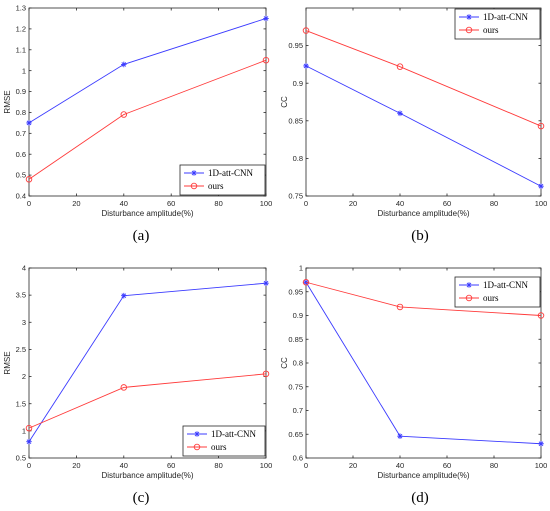  What do you see at coordinates (21, 196) in the screenshot?
I see `y-tick-label: 0.4` at bounding box center [21, 196].